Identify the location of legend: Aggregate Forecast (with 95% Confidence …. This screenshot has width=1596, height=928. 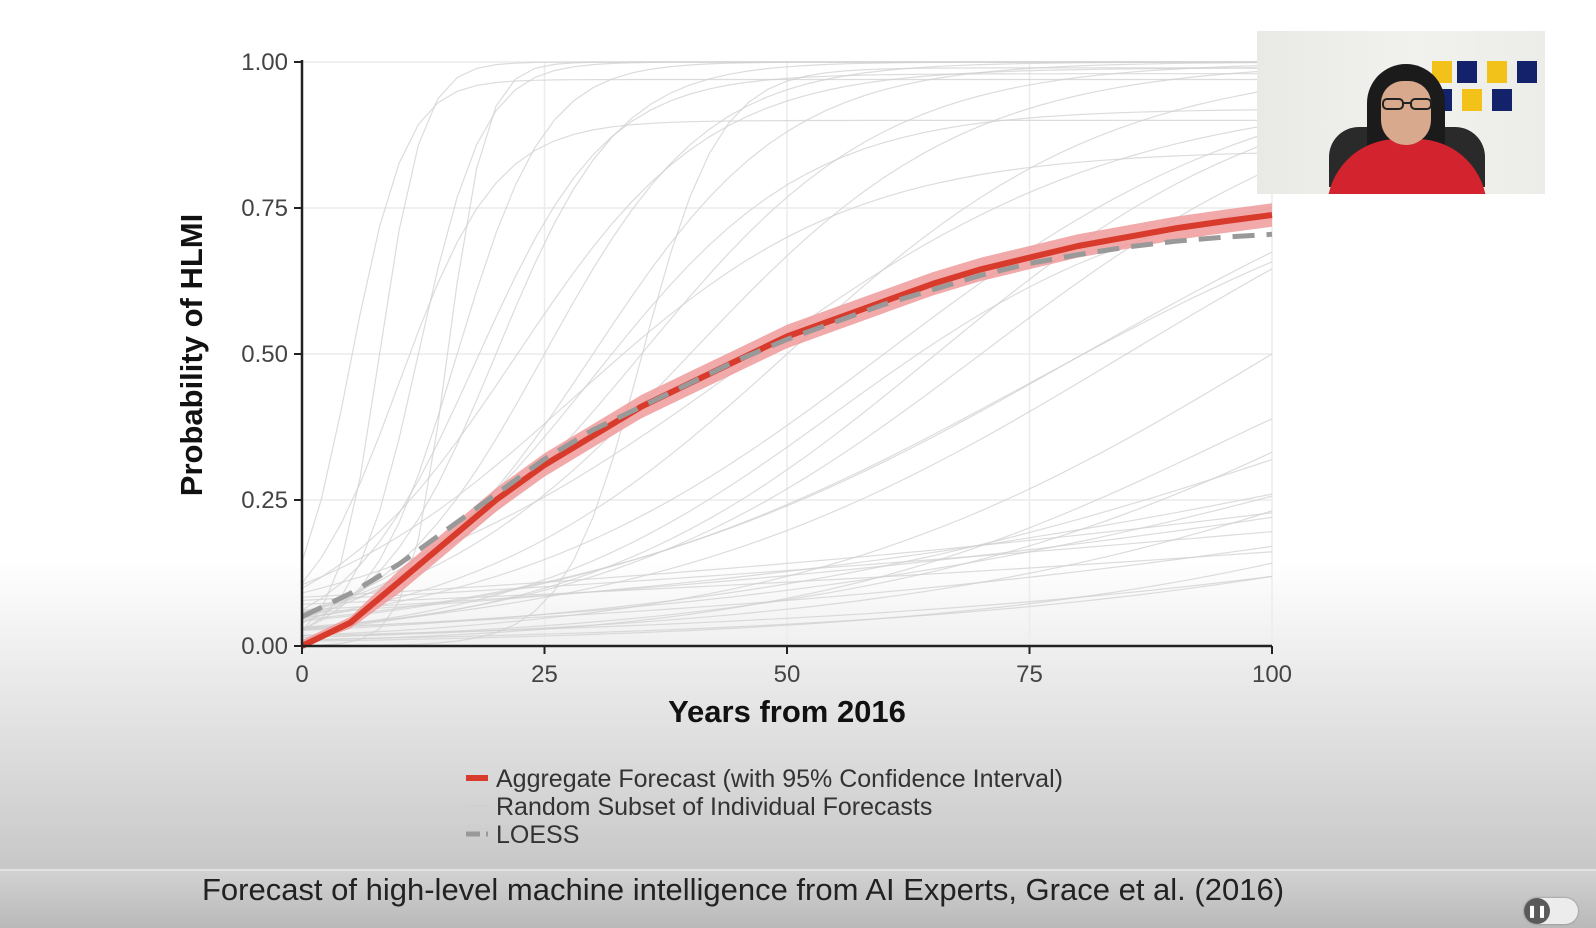
(764, 807).